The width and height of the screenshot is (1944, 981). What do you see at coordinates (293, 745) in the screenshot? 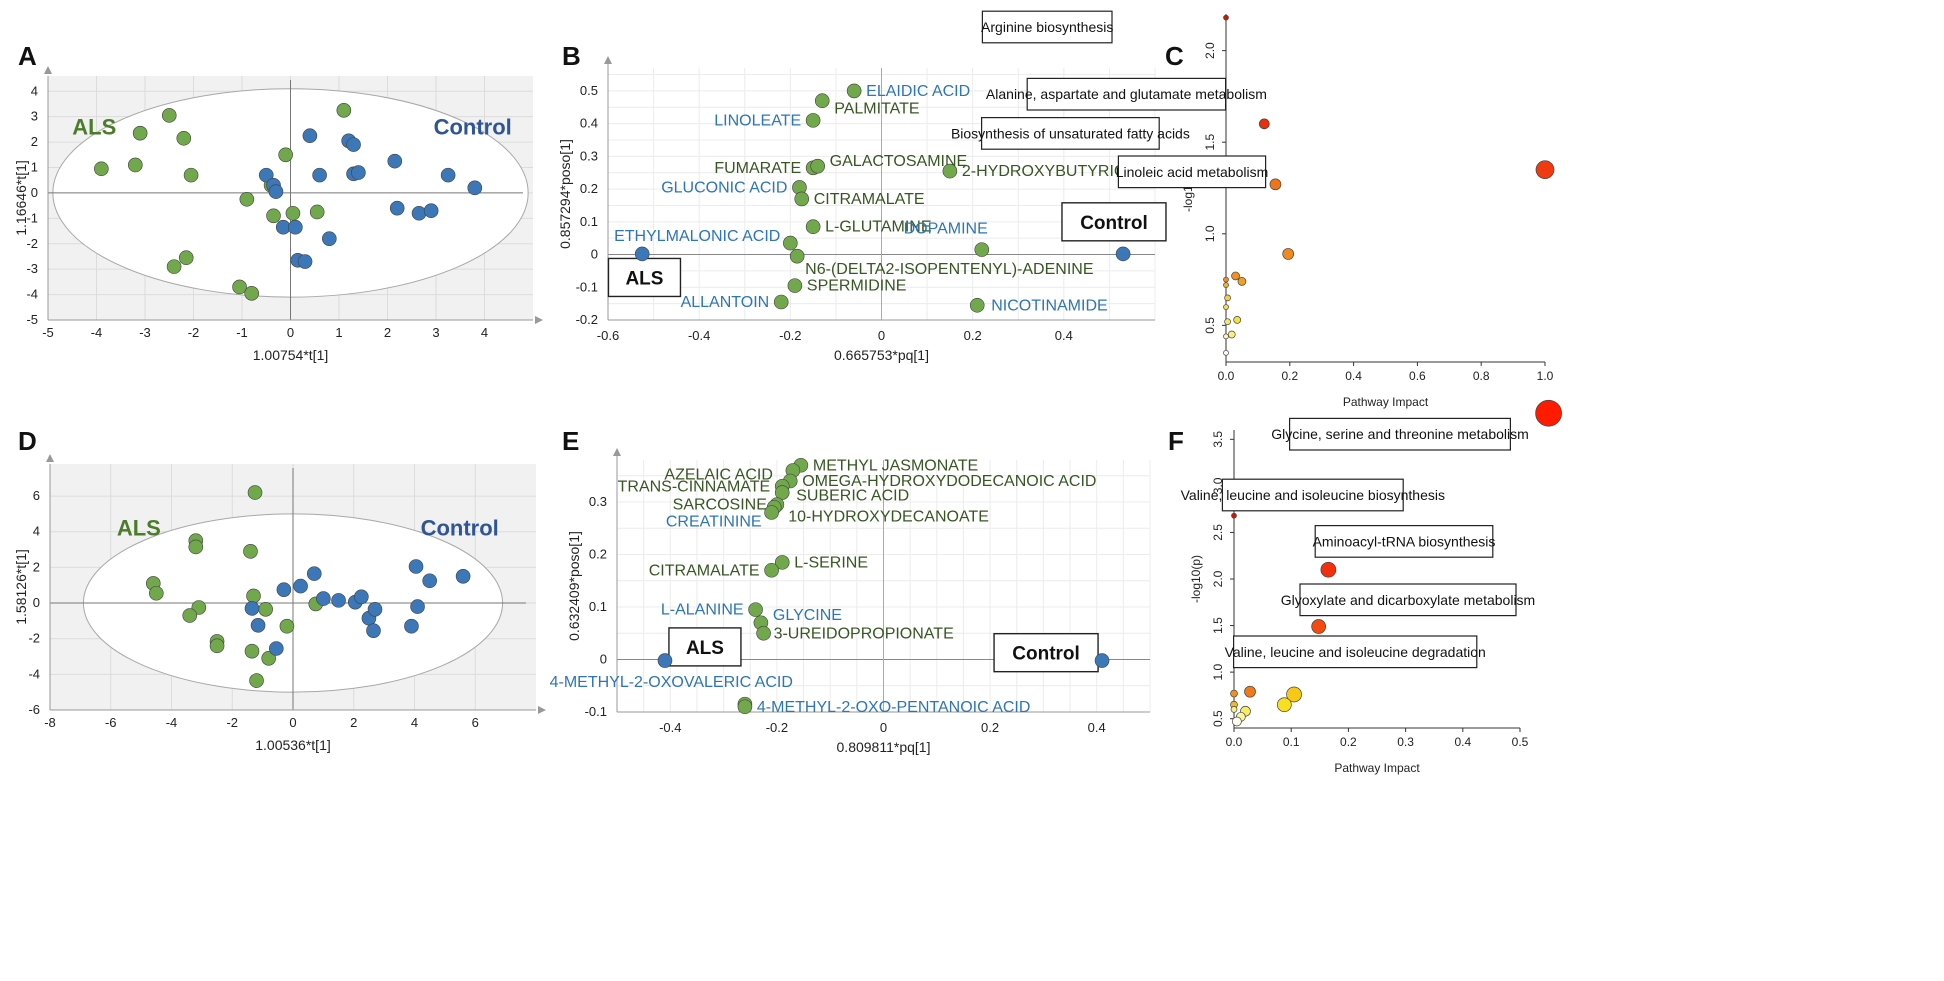
I see `panel-d-x-axis-title: 1.00536*t[1]` at bounding box center [293, 745].